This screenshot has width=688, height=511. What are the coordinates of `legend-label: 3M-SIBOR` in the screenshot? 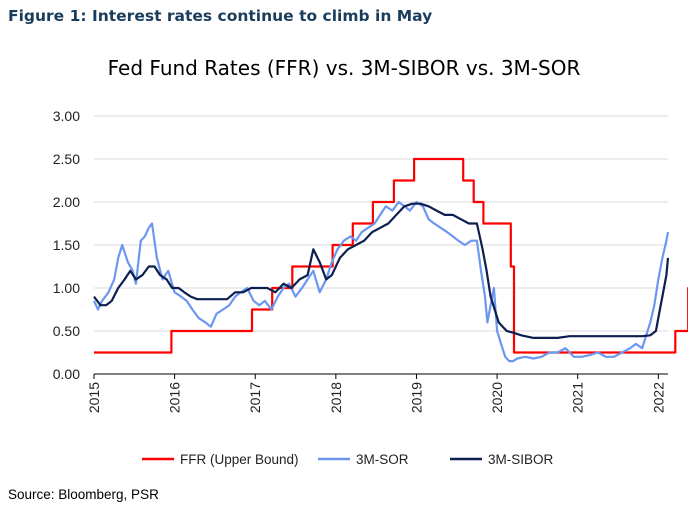 It's located at (521, 459).